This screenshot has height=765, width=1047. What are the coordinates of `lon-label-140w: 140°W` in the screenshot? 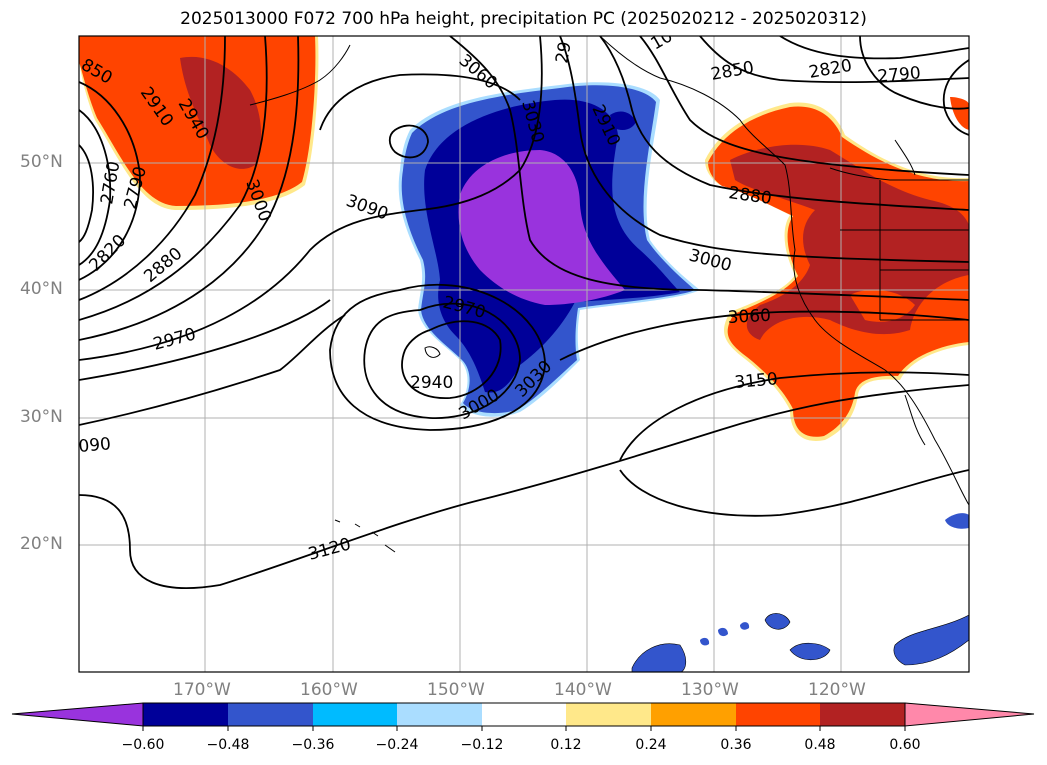 It's located at (583, 690).